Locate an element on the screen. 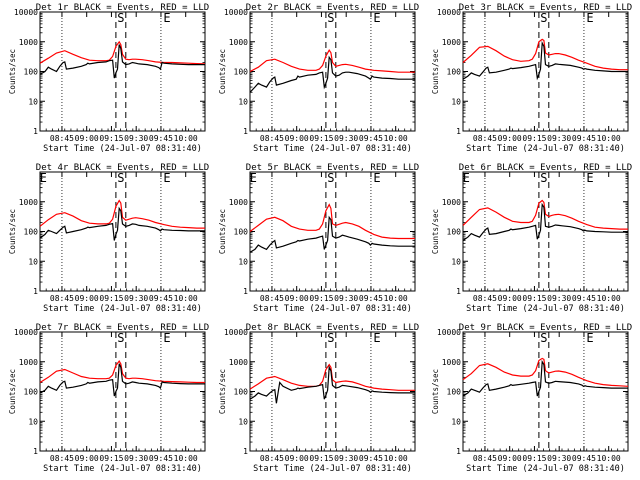 This screenshot has width=640, height=480. panel-title: Det 8r BLACK = Events, RED = LLD is located at coordinates (332, 328).